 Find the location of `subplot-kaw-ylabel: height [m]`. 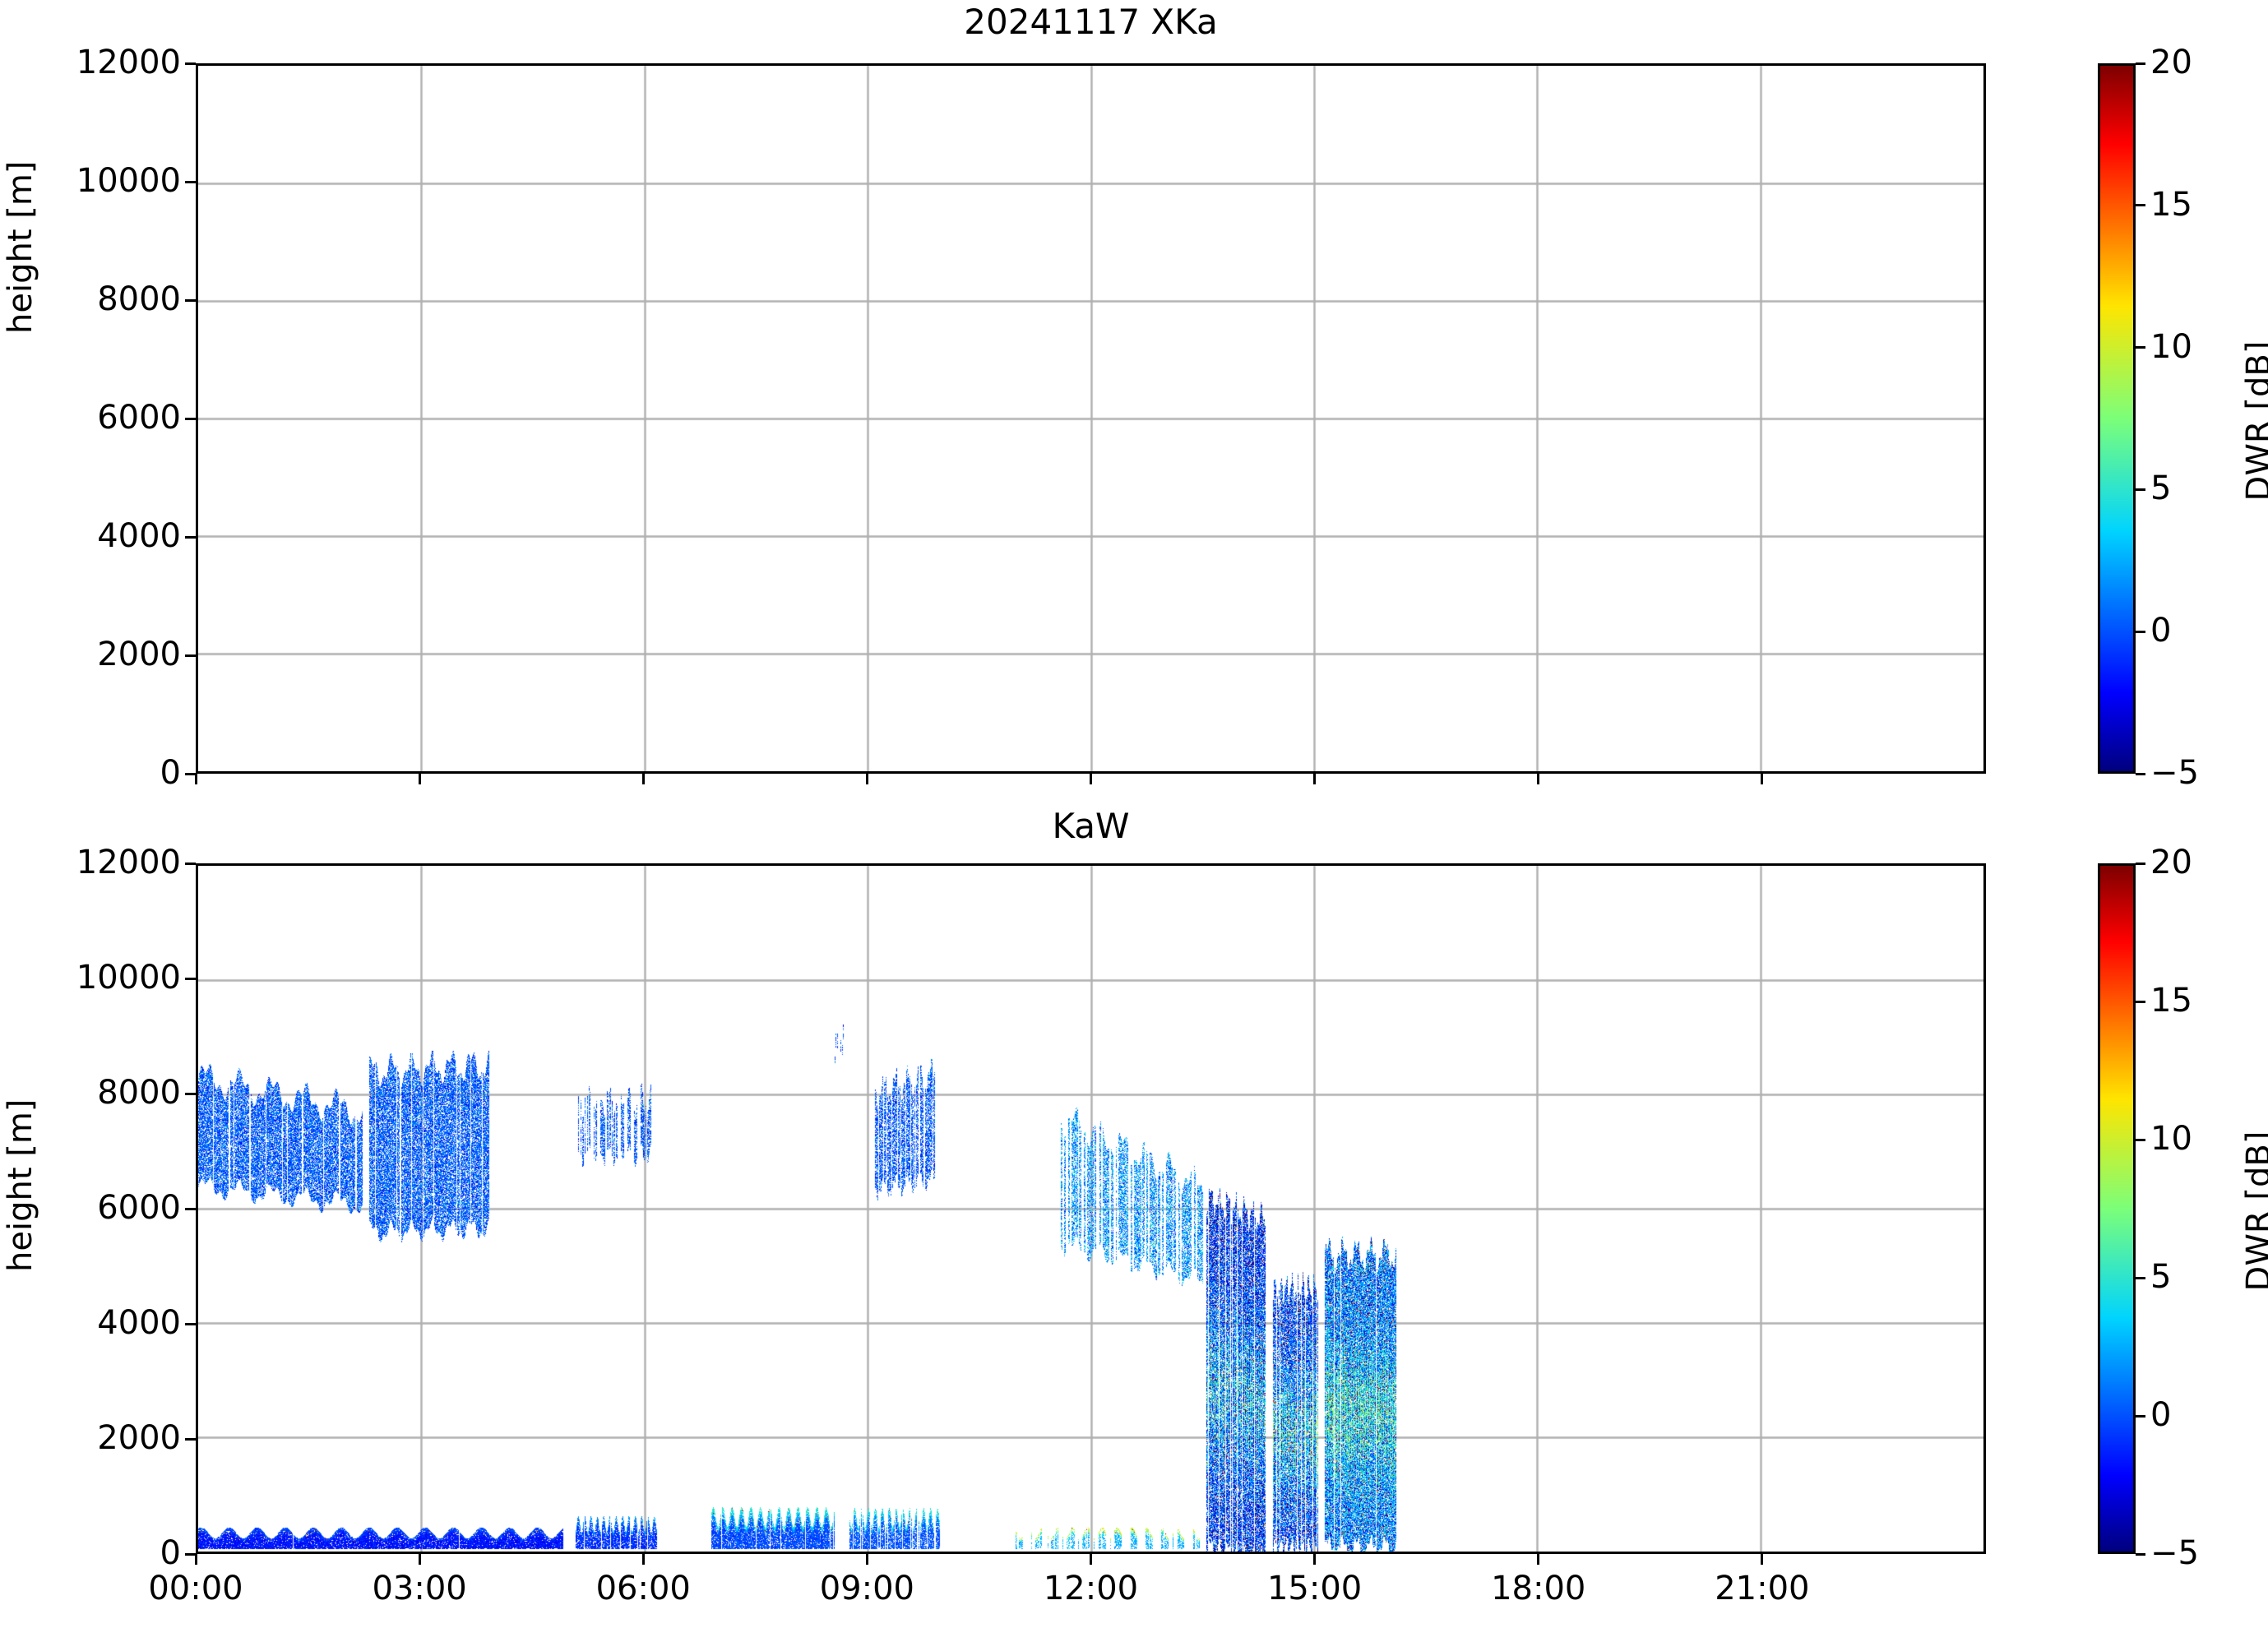

subplot-kaw-ylabel: height [m] is located at coordinates (20, 1185).